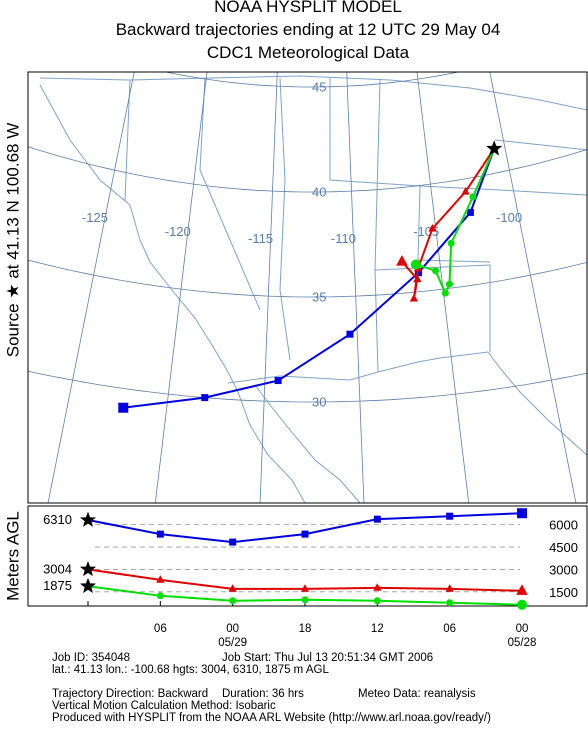  Describe the element at coordinates (319, 401) in the screenshot. I see `lat-label: 30` at that location.